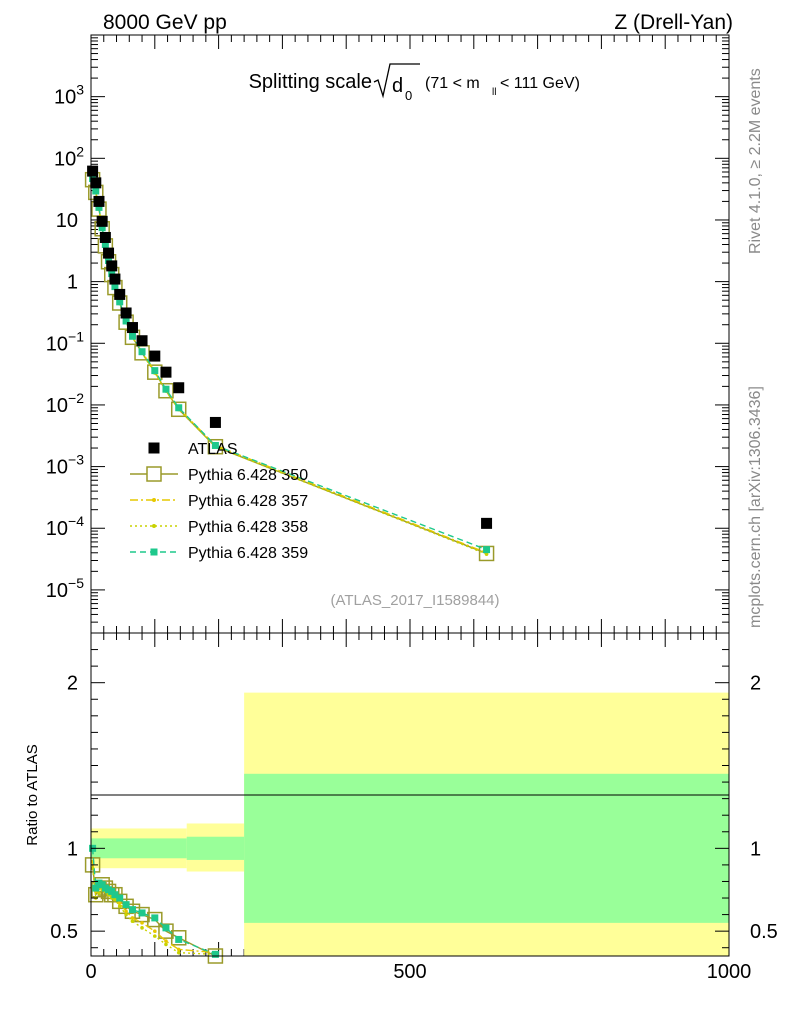  I want to click on title-range: (71 < m, so click(452, 83).